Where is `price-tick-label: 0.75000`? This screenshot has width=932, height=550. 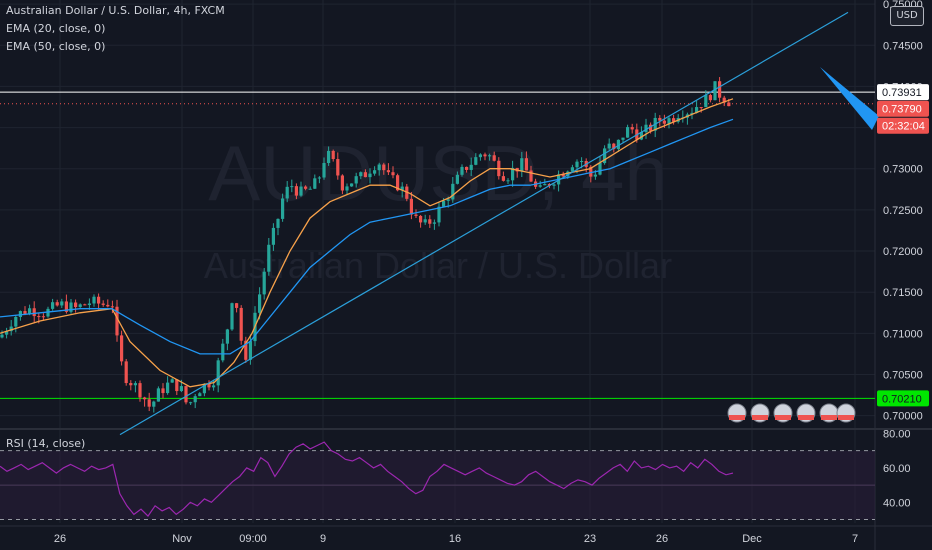
price-tick-label: 0.75000 is located at coordinates (903, 5).